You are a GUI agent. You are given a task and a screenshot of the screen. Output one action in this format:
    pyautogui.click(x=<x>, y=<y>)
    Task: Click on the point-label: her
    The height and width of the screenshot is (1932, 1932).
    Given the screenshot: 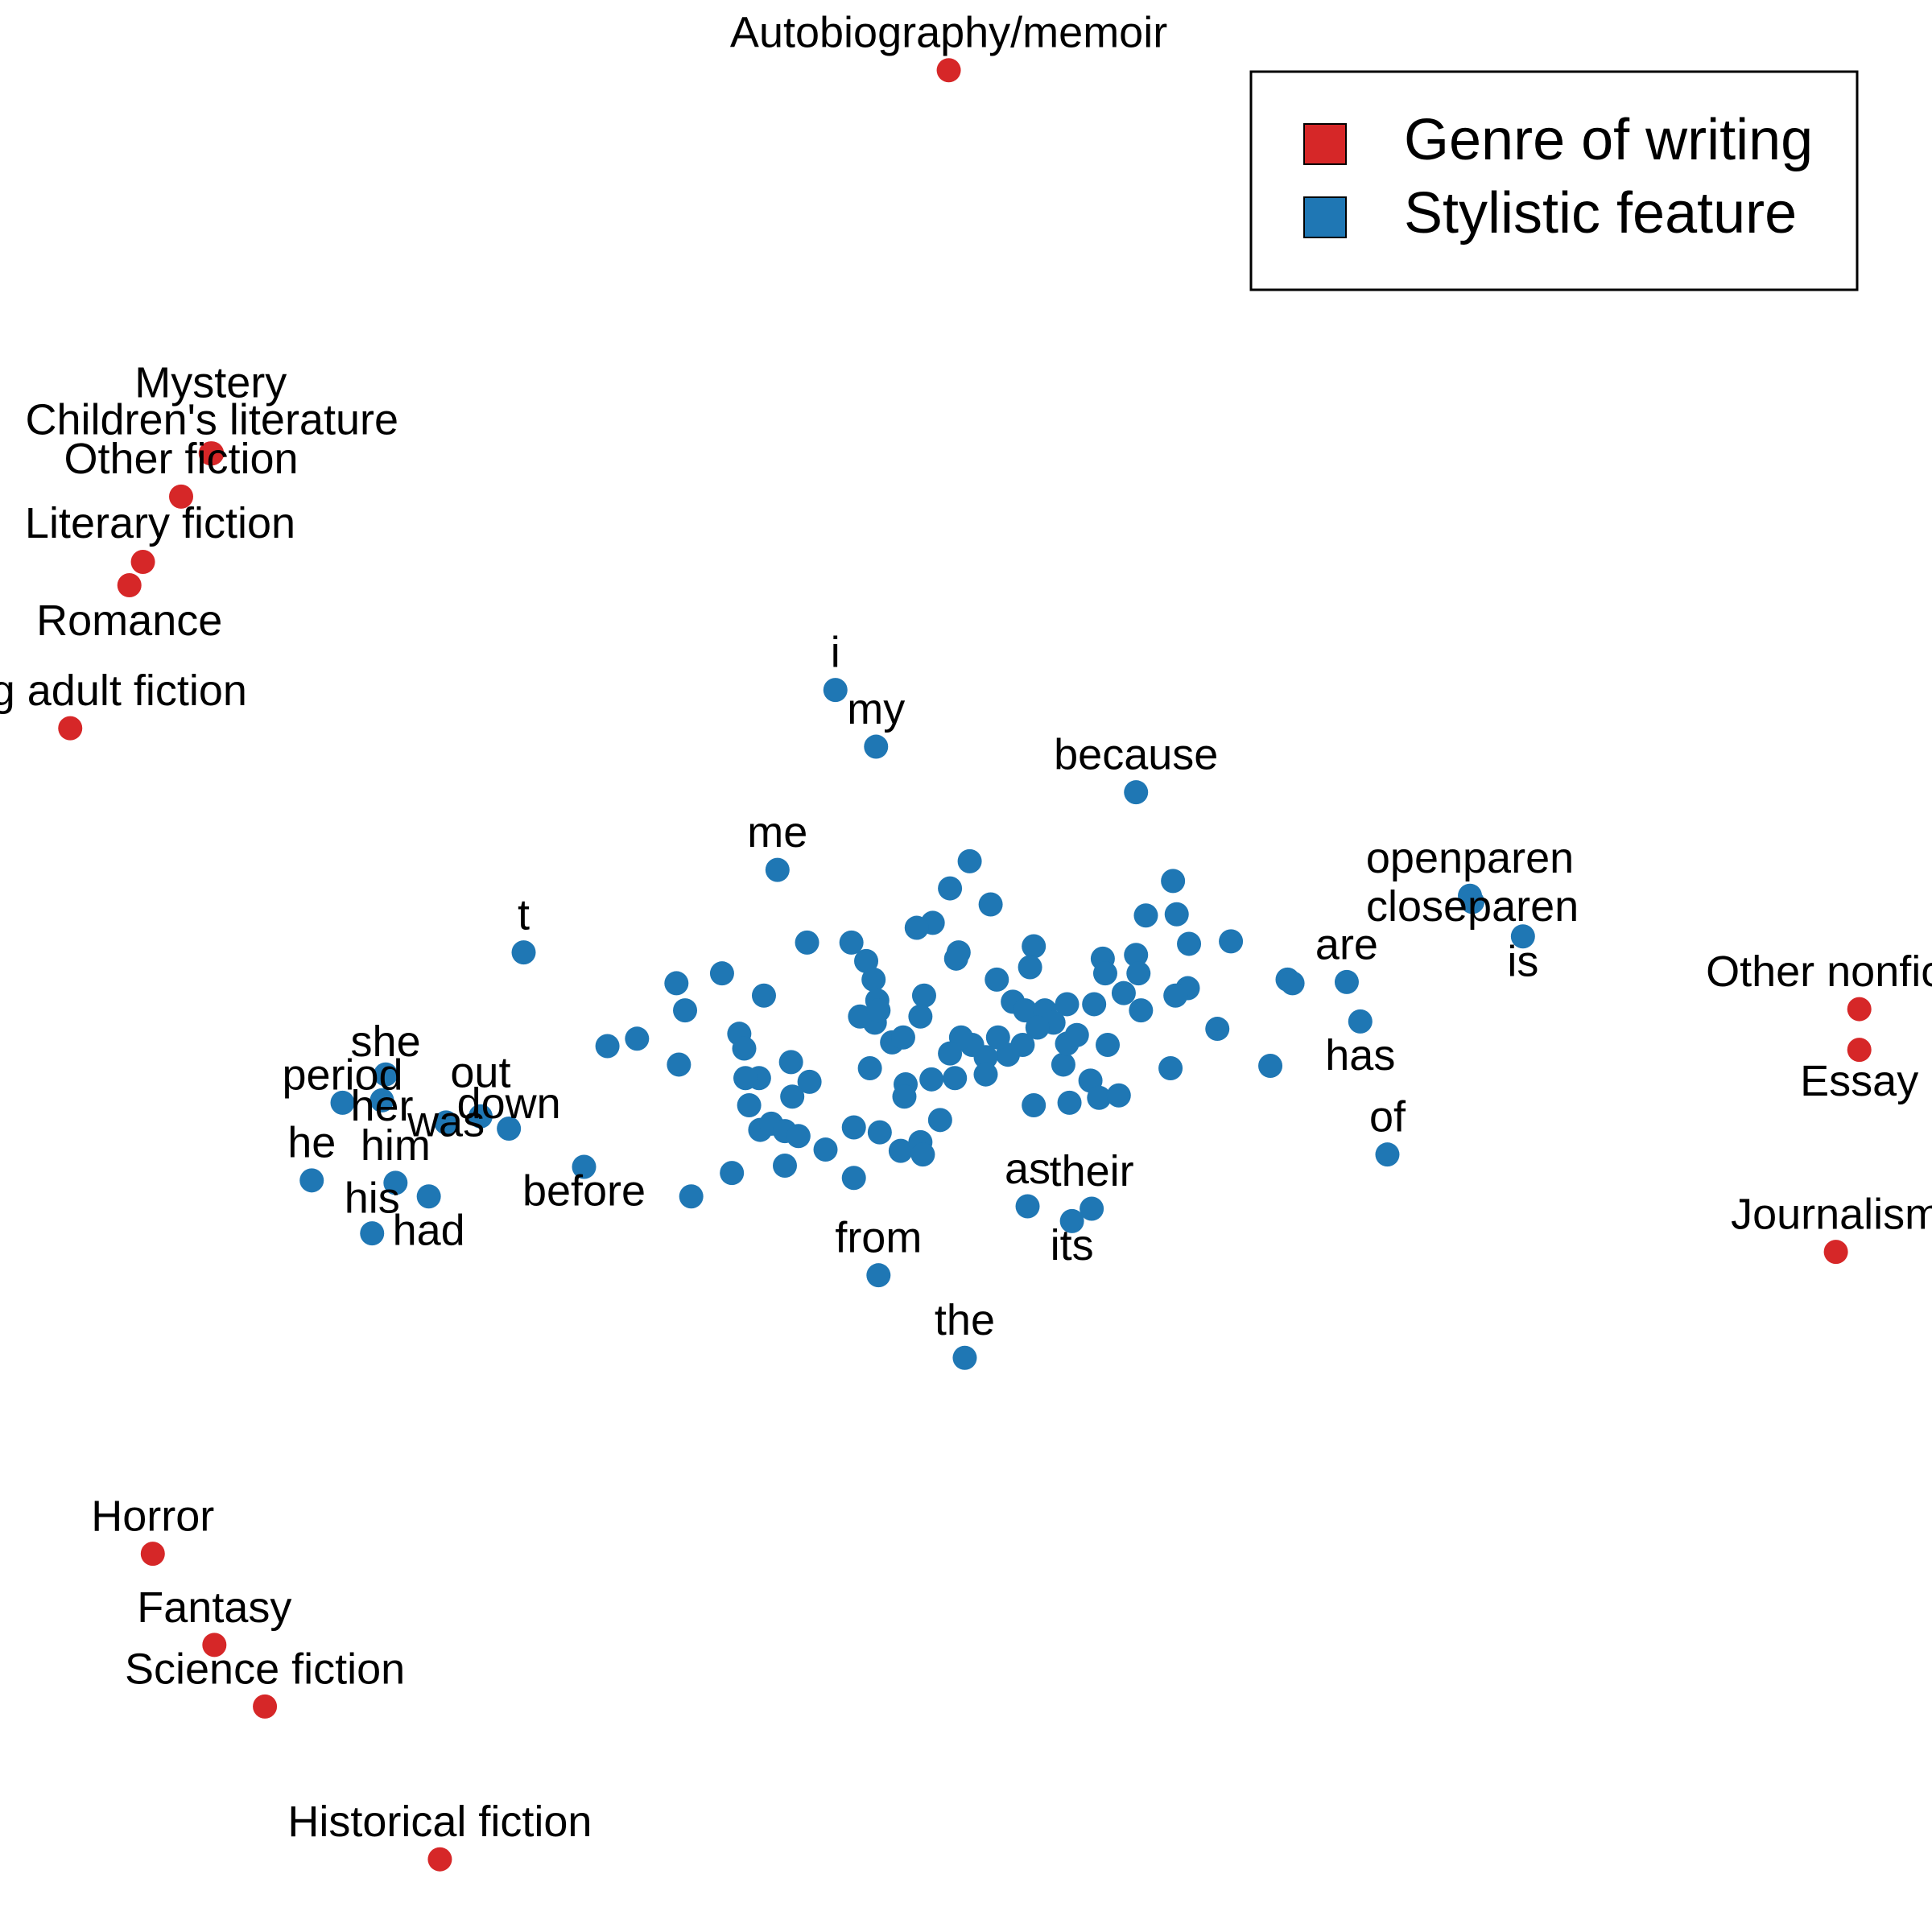 What is the action you would take?
    pyautogui.click(x=381, y=1106)
    